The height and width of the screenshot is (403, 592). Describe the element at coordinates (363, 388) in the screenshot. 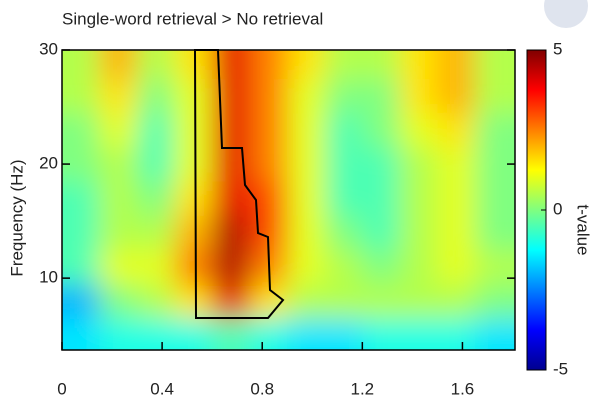

I see `x-tick-label: 1.2` at that location.